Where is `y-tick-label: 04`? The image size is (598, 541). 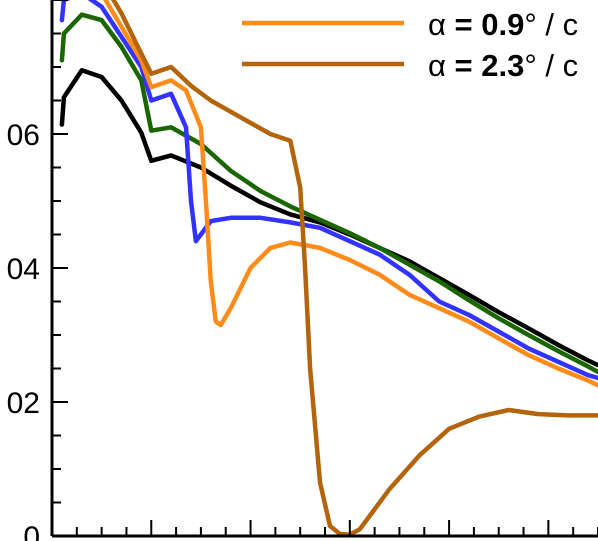
y-tick-label: 04 is located at coordinates (23, 269).